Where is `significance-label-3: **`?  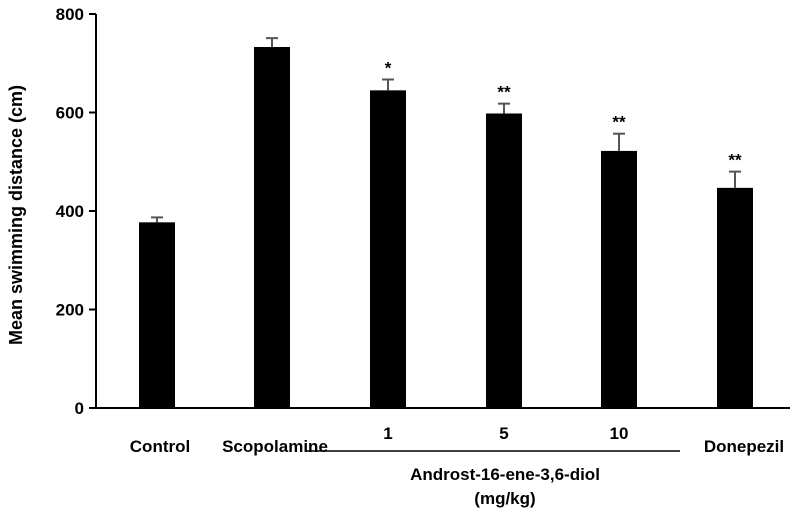
significance-label-3: ** is located at coordinates (504, 92).